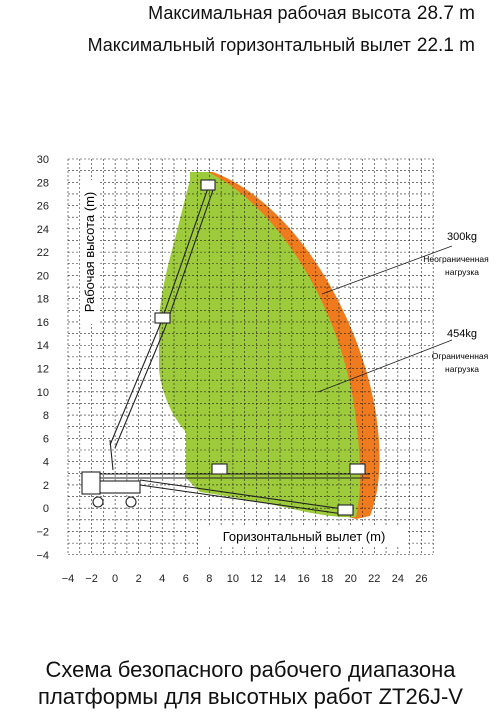 The width and height of the screenshot is (501, 716). What do you see at coordinates (68, 579) in the screenshot?
I see `x-tick-label: −4` at bounding box center [68, 579].